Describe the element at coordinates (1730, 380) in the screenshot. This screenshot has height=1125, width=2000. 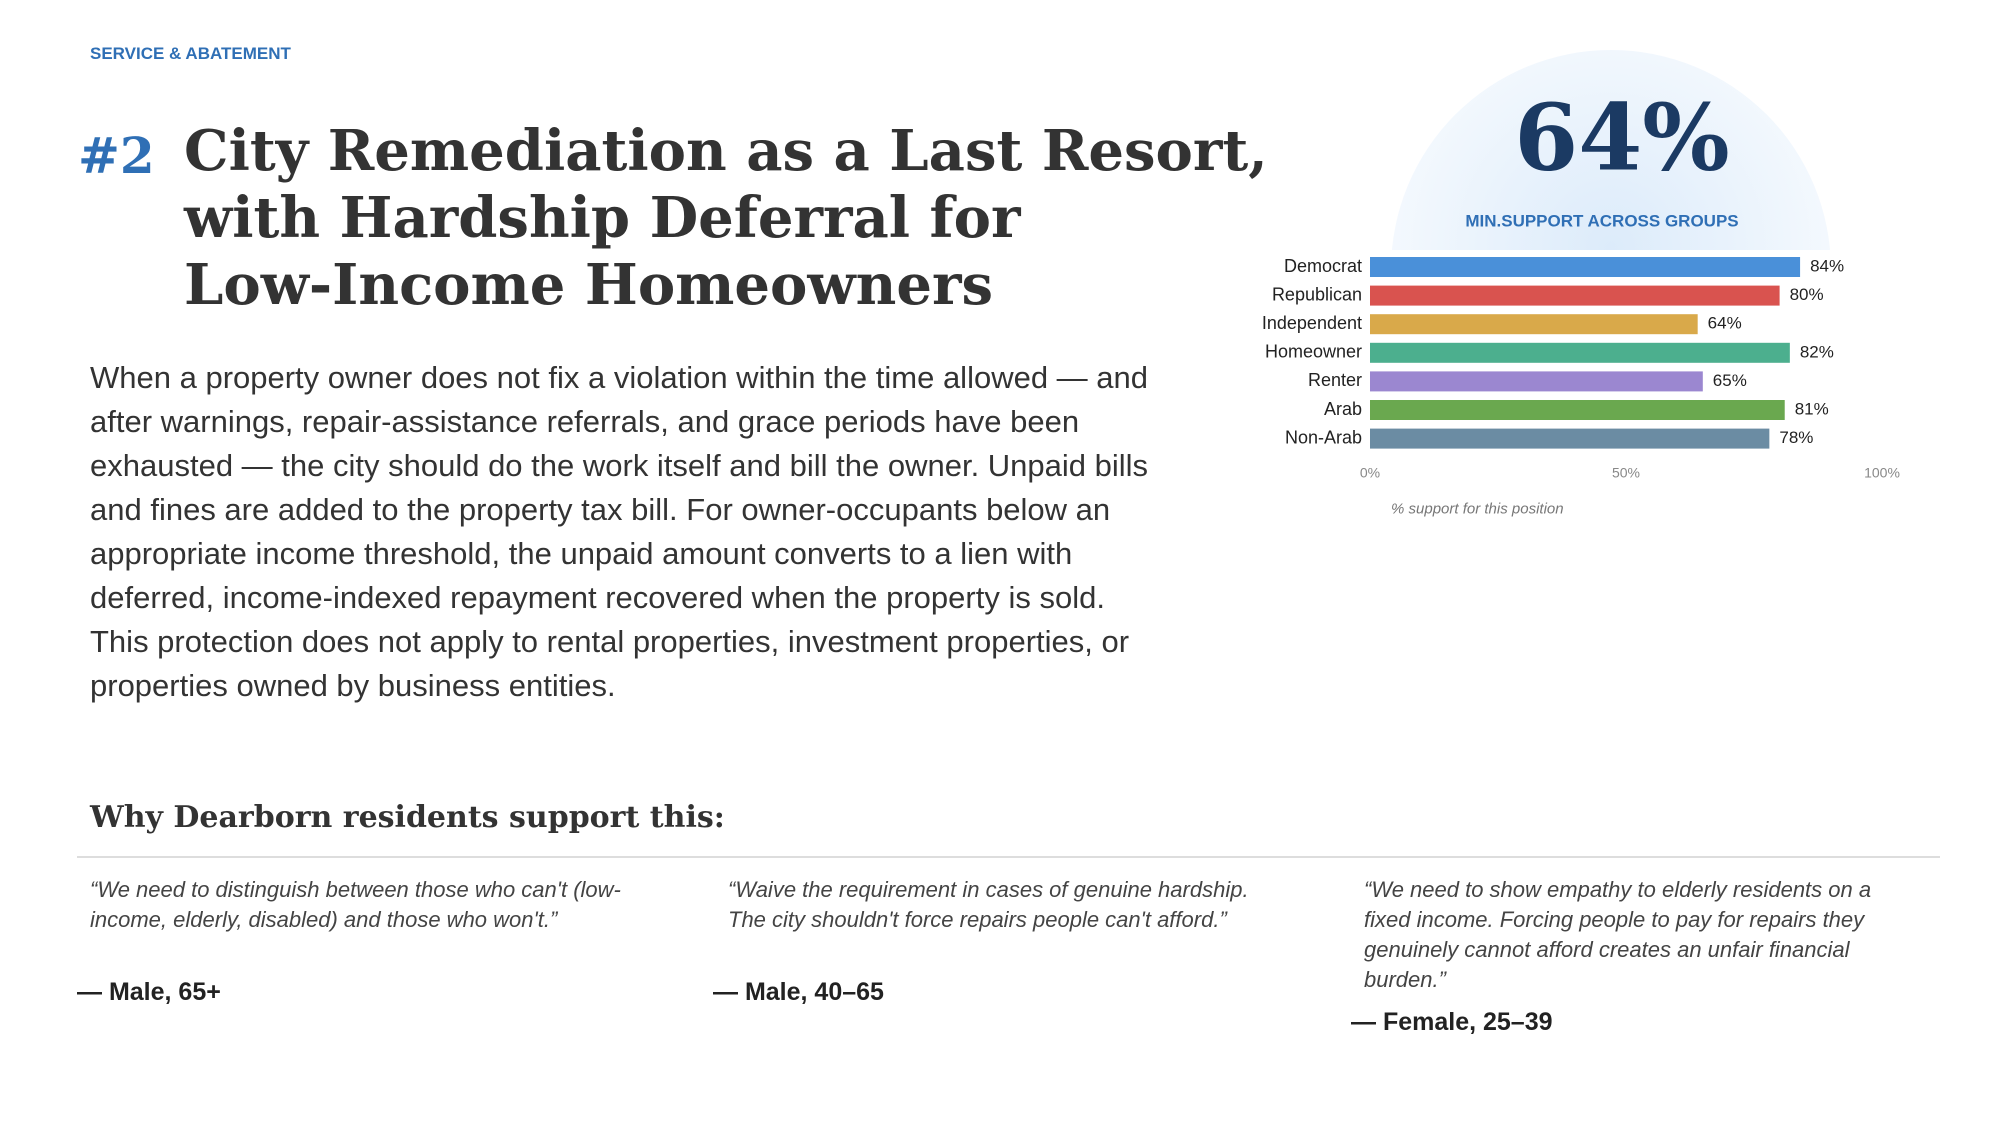
I see `value-label: 65%` at that location.